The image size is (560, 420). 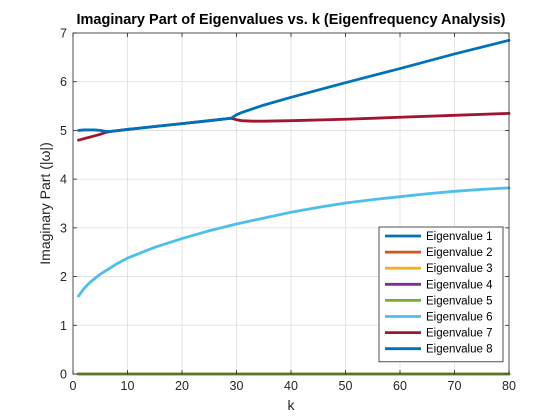 I want to click on x-tick-label: 70, so click(x=455, y=386).